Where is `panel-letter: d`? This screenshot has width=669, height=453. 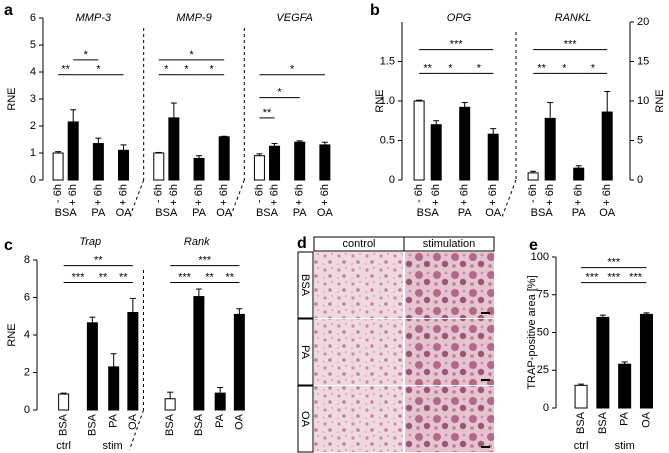
panel-letter: d is located at coordinates (302, 243).